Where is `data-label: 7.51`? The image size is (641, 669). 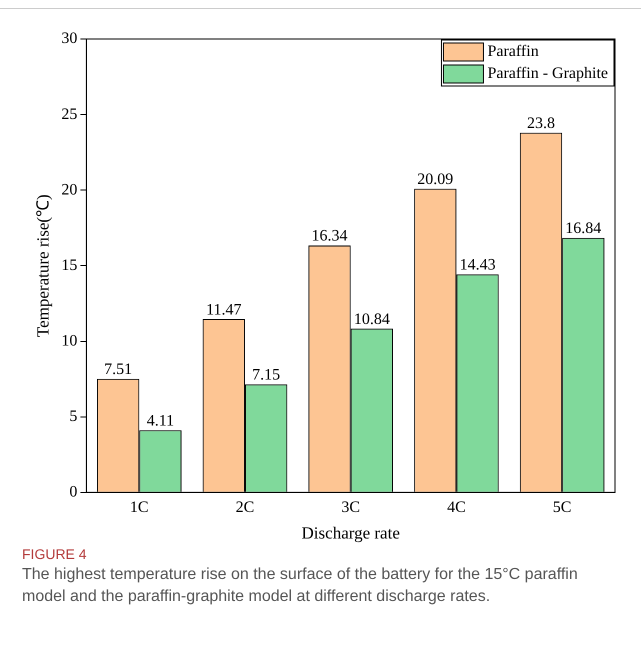
data-label: 7.51 is located at coordinates (118, 369).